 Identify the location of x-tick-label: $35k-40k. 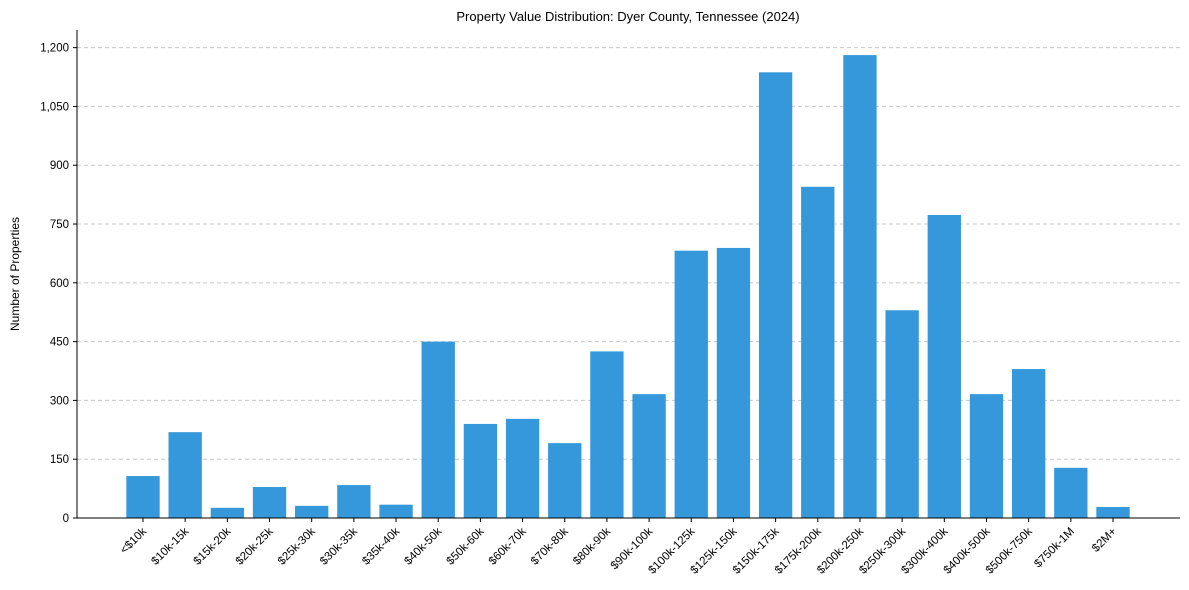
(381, 546).